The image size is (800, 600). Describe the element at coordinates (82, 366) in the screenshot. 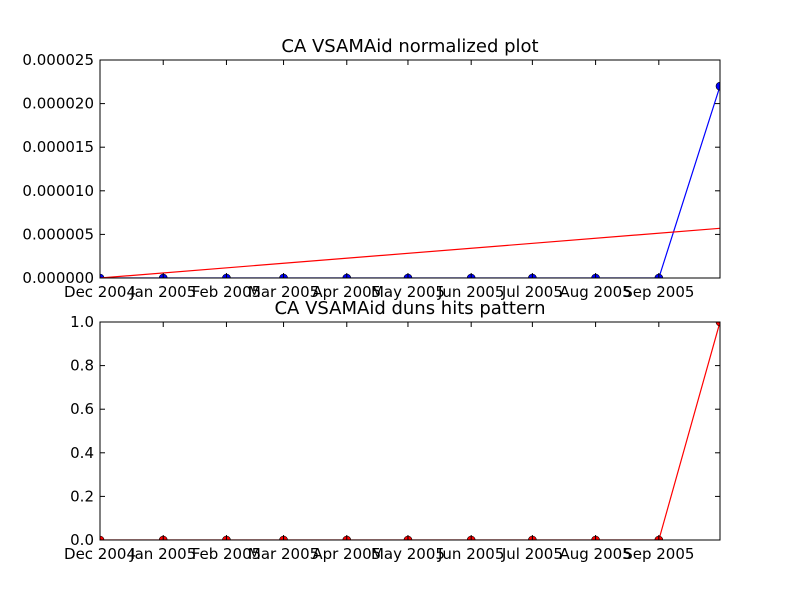

I see `y-tick-label: 0.8` at that location.